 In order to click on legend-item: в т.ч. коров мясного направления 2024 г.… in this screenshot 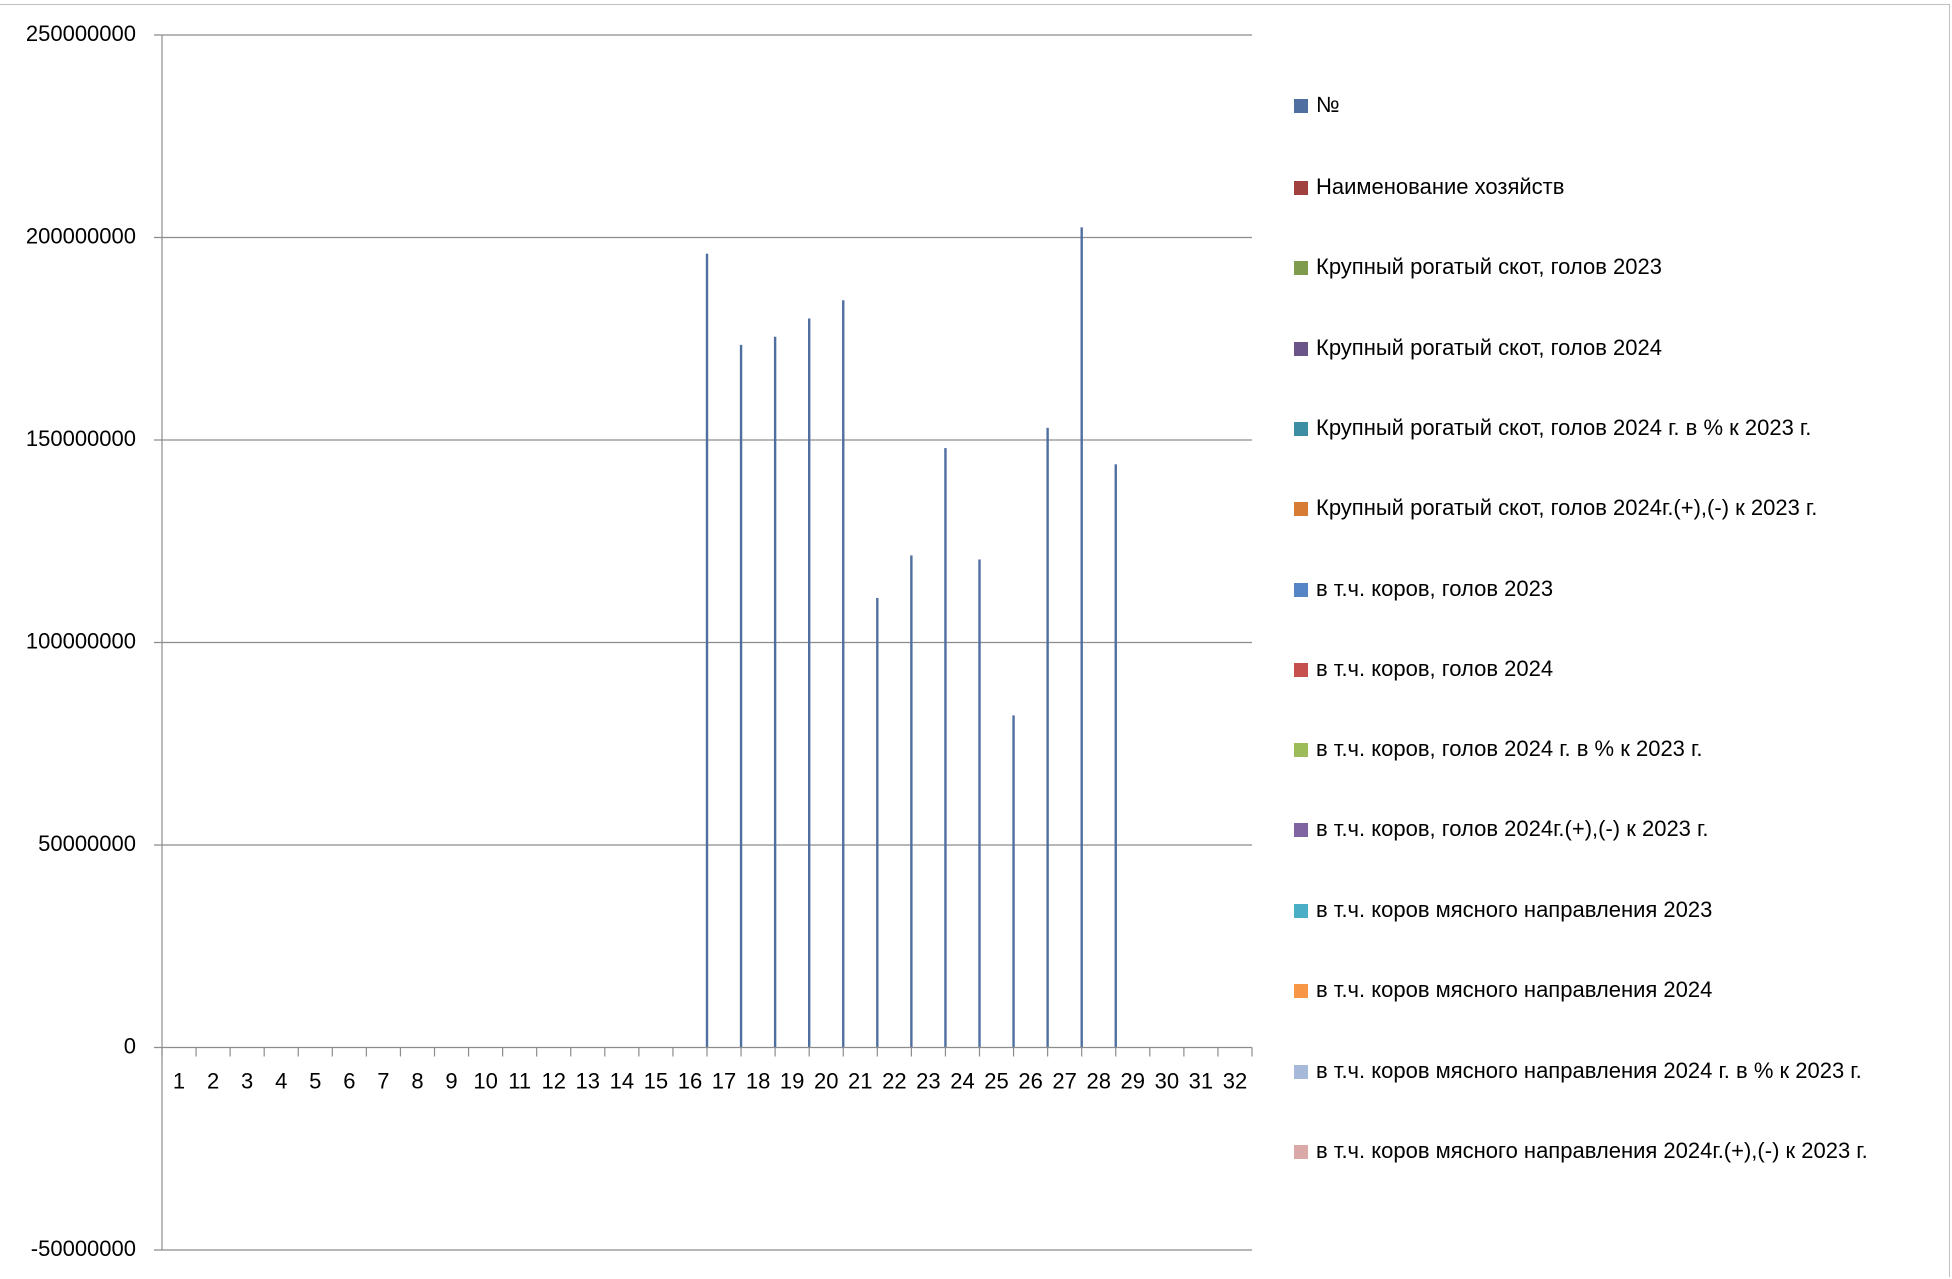, I will do `click(1614, 1071)`.